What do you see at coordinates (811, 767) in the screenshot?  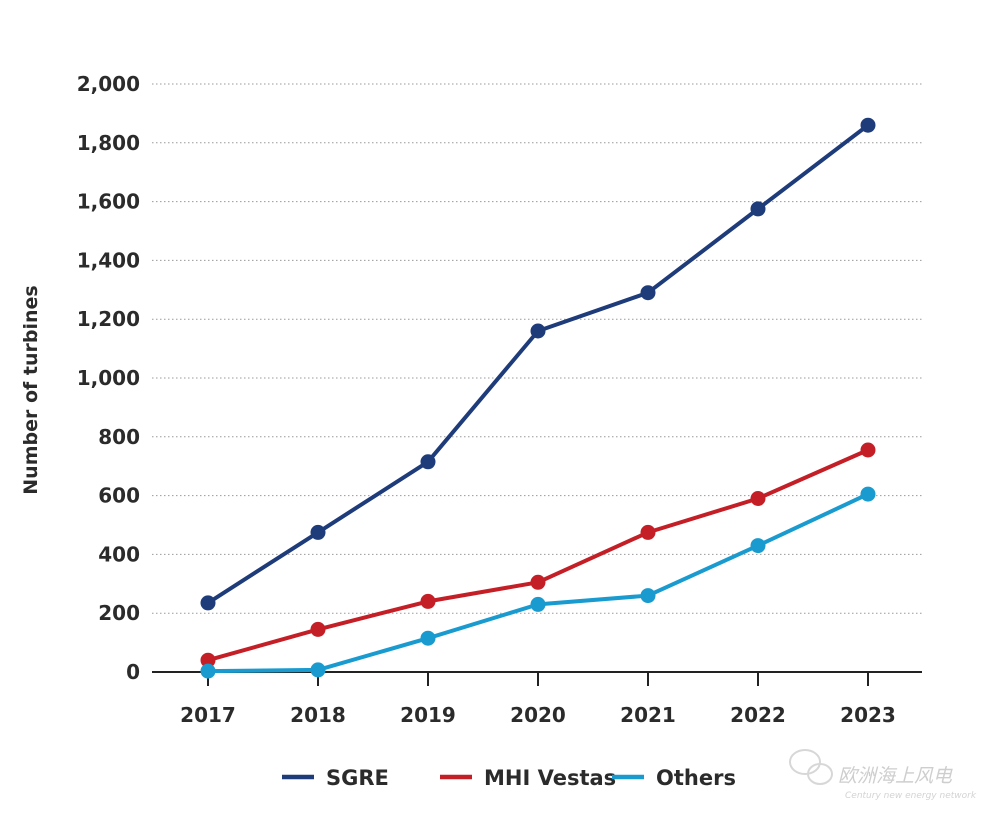 I see `wechat-logo-icon` at bounding box center [811, 767].